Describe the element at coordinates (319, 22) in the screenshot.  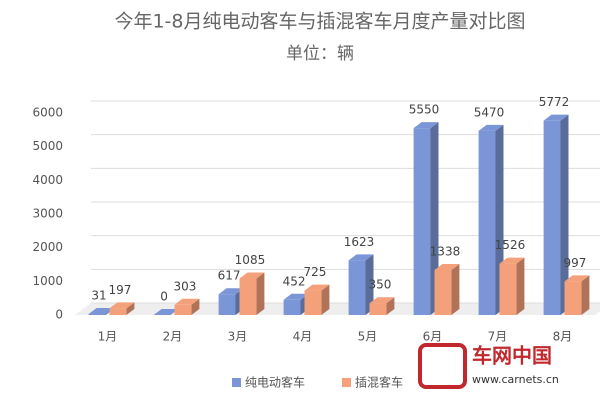
I see `chart-title: 今年1-8月纯电动客车与插混客车月度产量对比图` at that location.